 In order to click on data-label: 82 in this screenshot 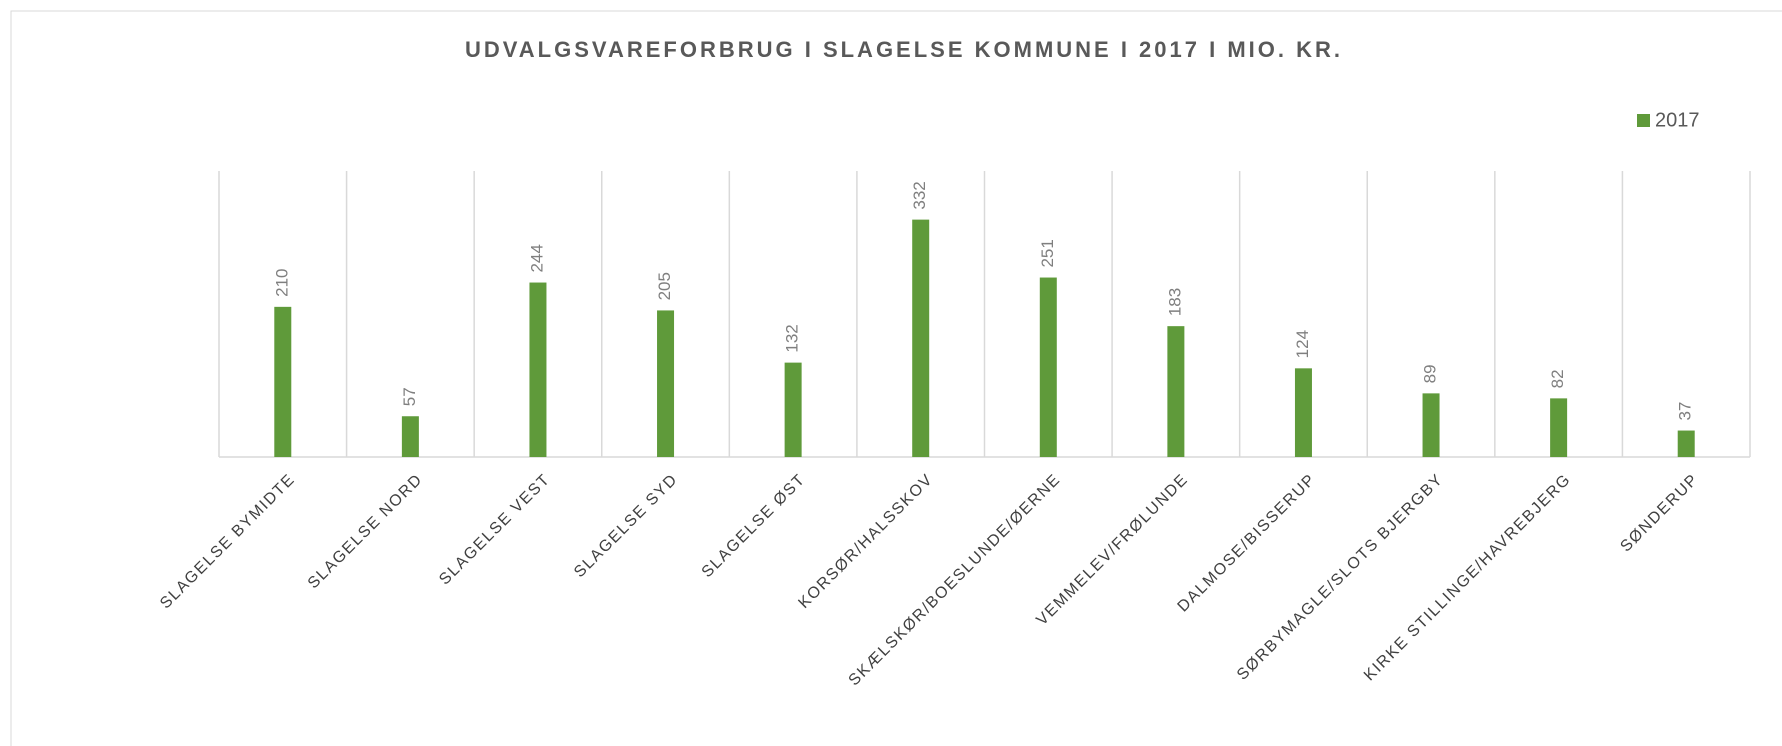, I will do `click(1557, 378)`.